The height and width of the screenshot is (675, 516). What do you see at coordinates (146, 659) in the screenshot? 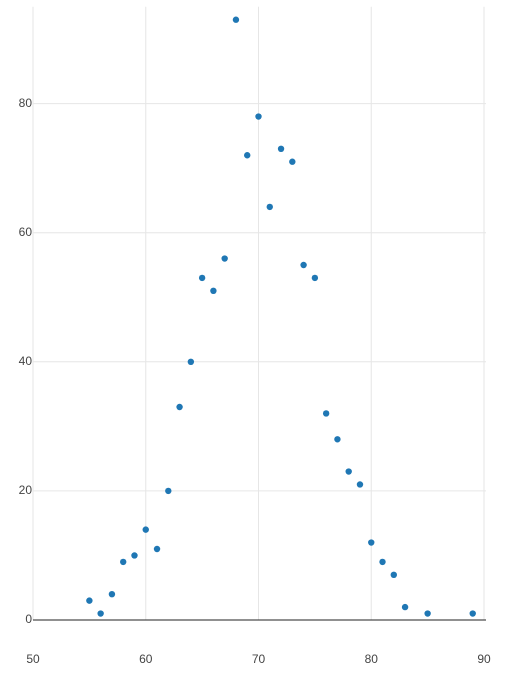
I see `x-tick-label: 60` at bounding box center [146, 659].